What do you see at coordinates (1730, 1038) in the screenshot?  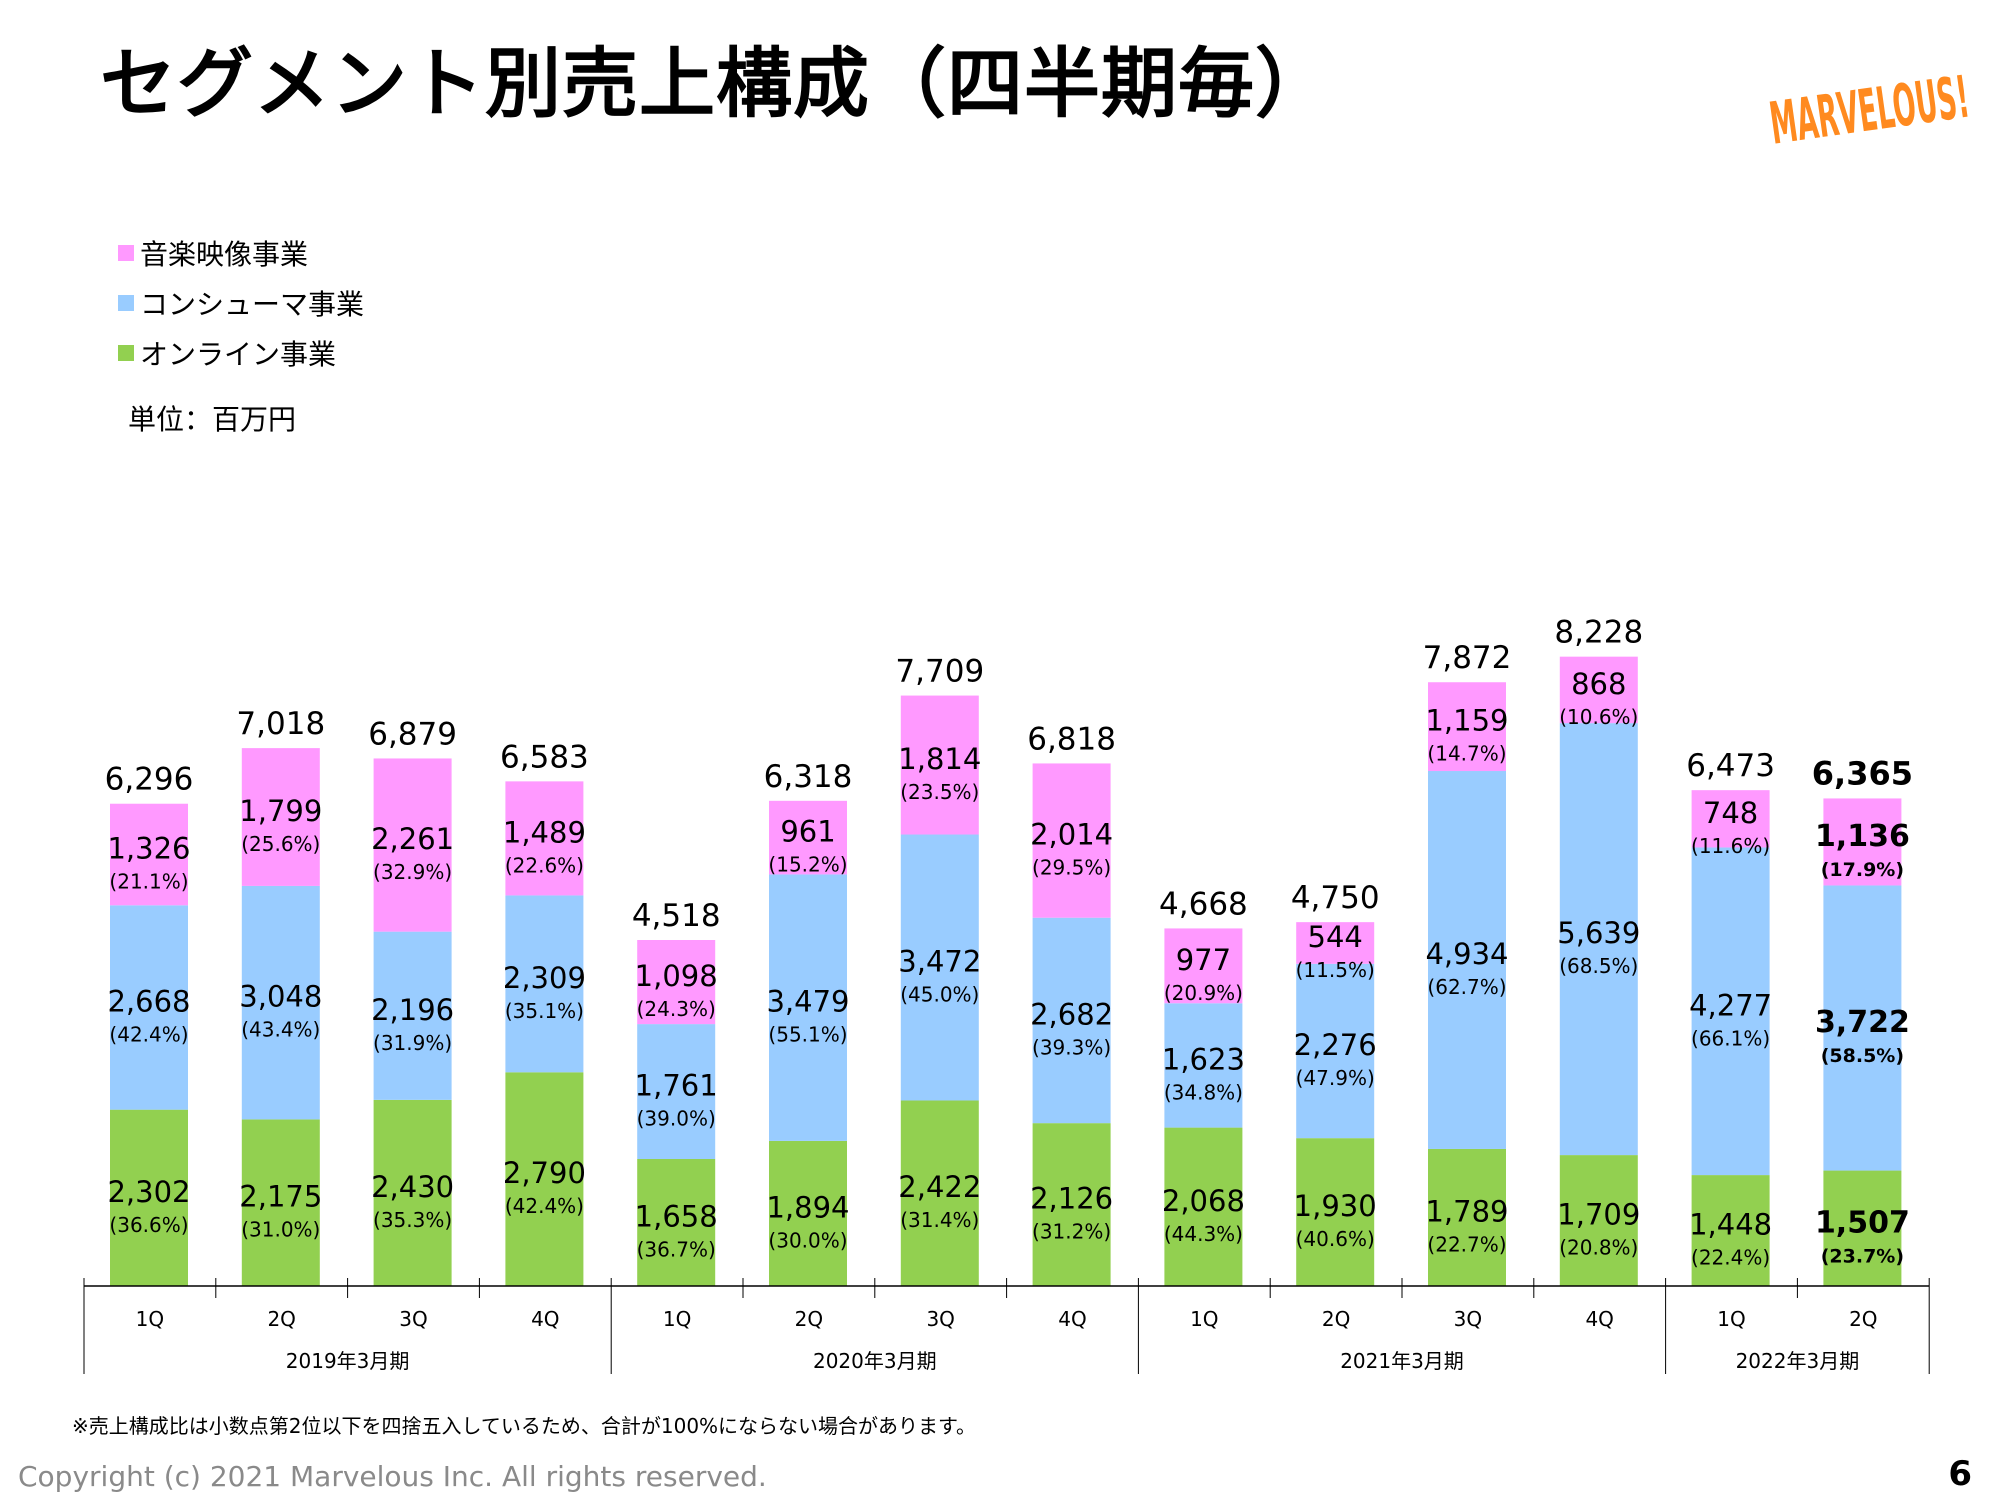 I see `share-label-consumer: (66.1%)` at bounding box center [1730, 1038].